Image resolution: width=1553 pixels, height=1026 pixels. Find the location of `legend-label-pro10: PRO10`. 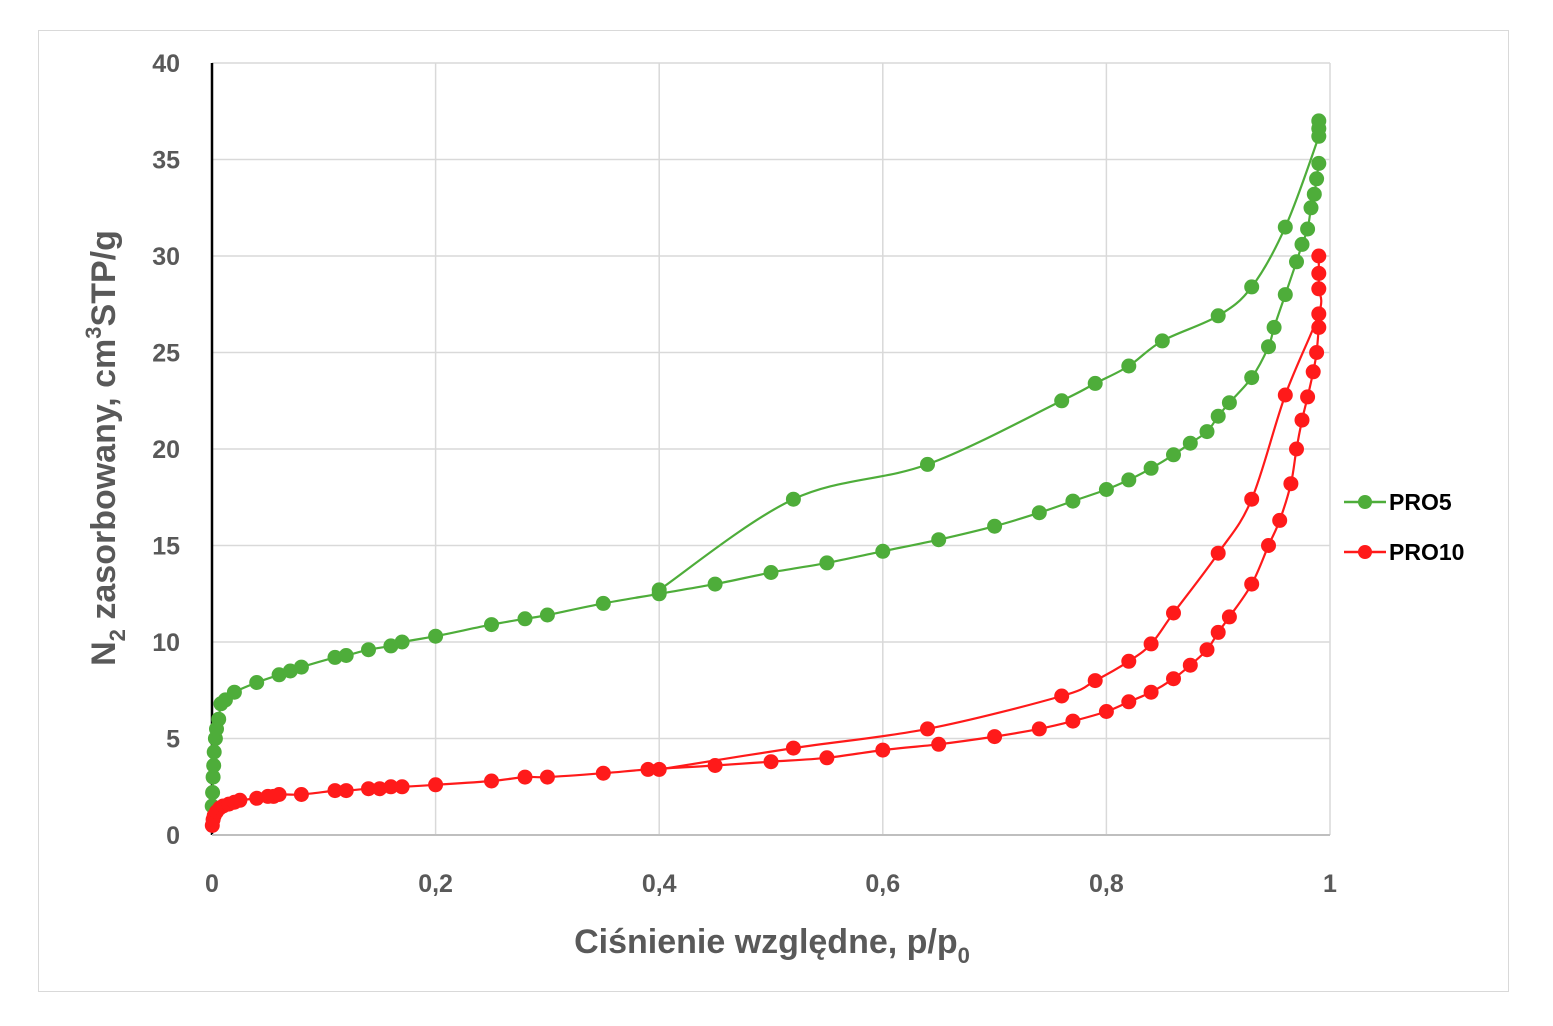

legend-label-pro10: PRO10 is located at coordinates (1426, 552).